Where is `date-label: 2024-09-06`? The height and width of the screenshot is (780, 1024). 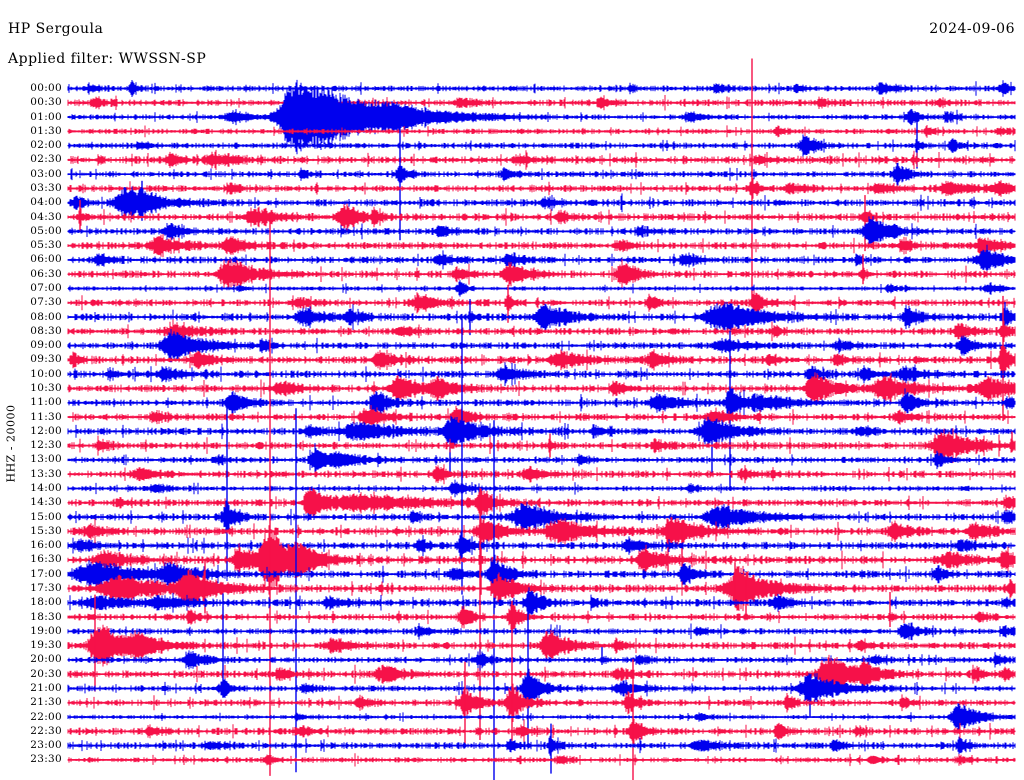 date-label: 2024-09-06 is located at coordinates (972, 29).